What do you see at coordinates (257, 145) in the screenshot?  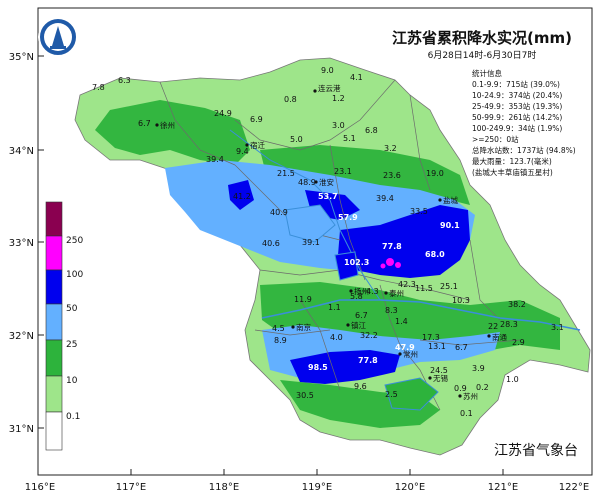 I see `city-label: 宿迁` at bounding box center [257, 145].